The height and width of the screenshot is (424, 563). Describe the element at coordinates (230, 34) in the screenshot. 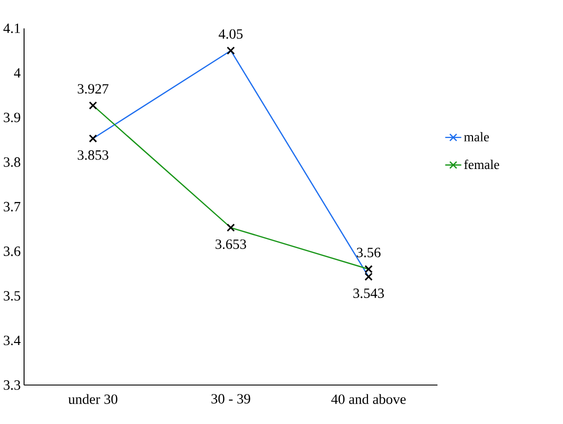

I see `data-label: 4.05` at that location.